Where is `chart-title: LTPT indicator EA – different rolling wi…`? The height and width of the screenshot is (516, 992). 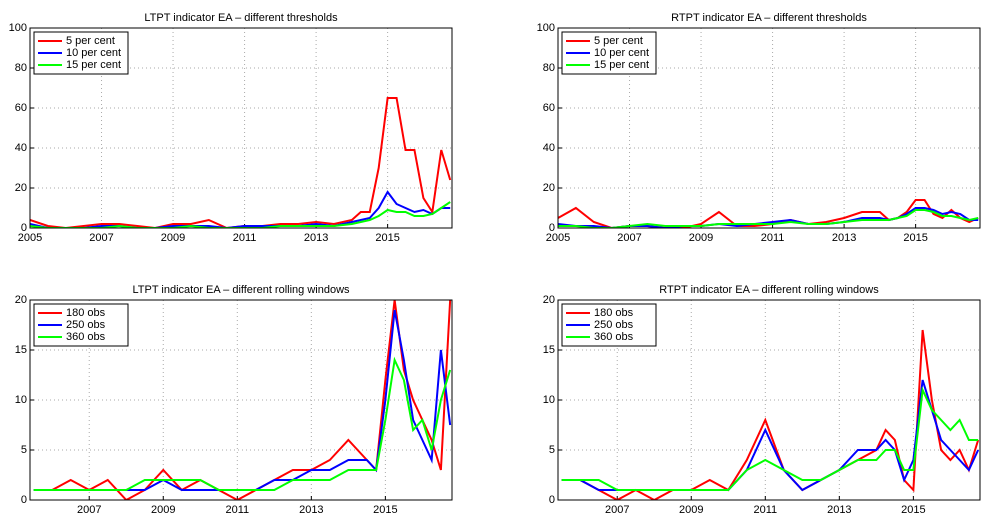 chart-title: LTPT indicator EA – different rolling wi… is located at coordinates (241, 290).